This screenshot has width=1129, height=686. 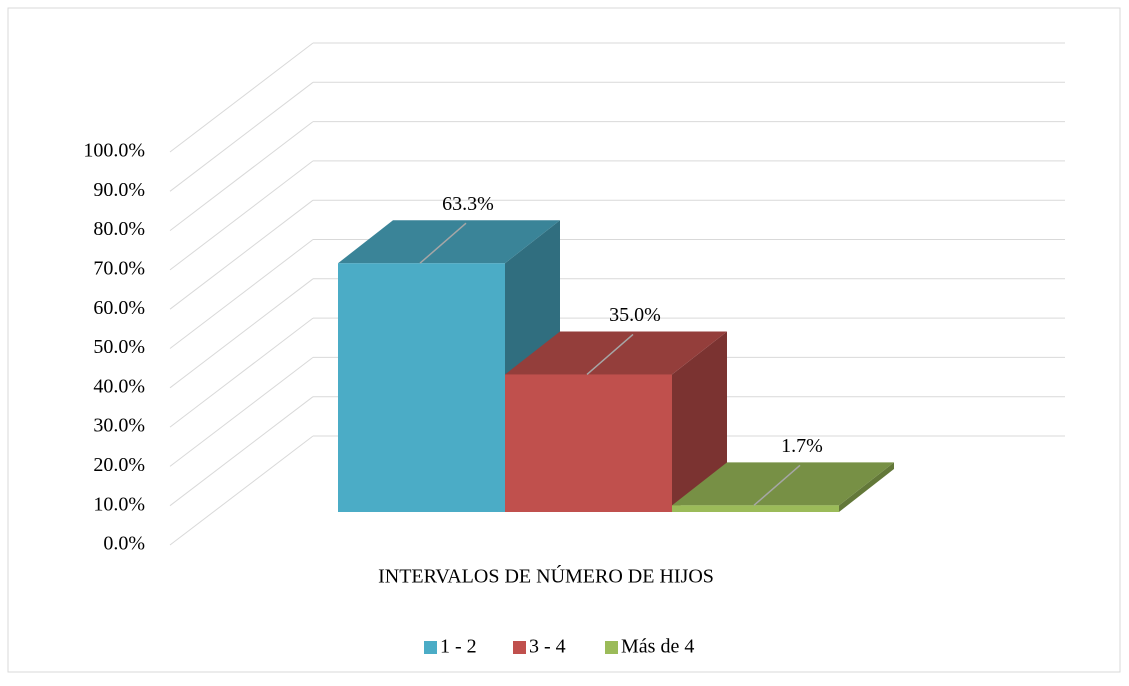 I want to click on y-tick-label: 80.0%, so click(x=119, y=229).